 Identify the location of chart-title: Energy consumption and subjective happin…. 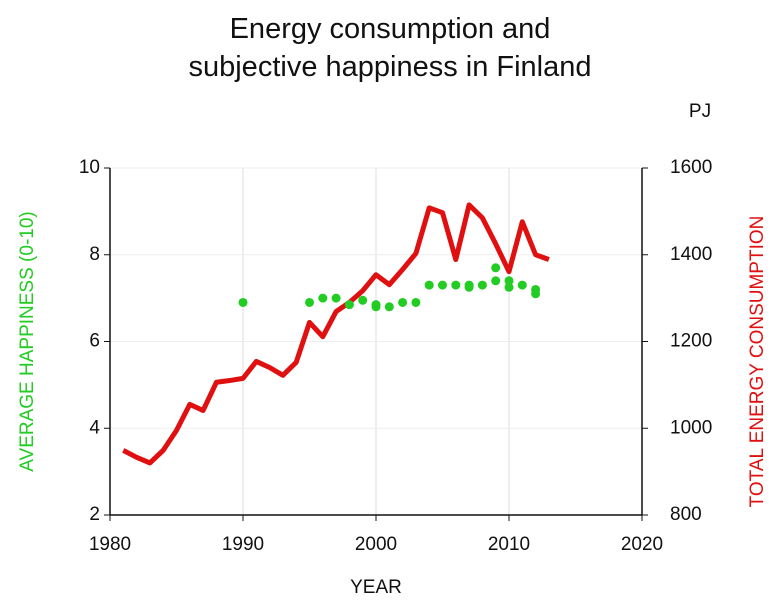
(390, 48).